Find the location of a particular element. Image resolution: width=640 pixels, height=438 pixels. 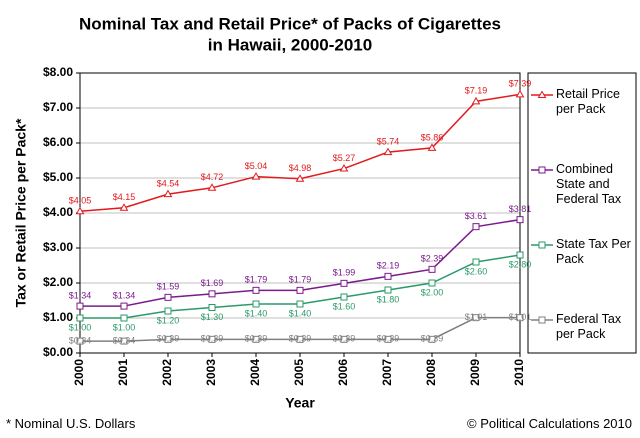

data-label: $5.86 is located at coordinates (432, 137).